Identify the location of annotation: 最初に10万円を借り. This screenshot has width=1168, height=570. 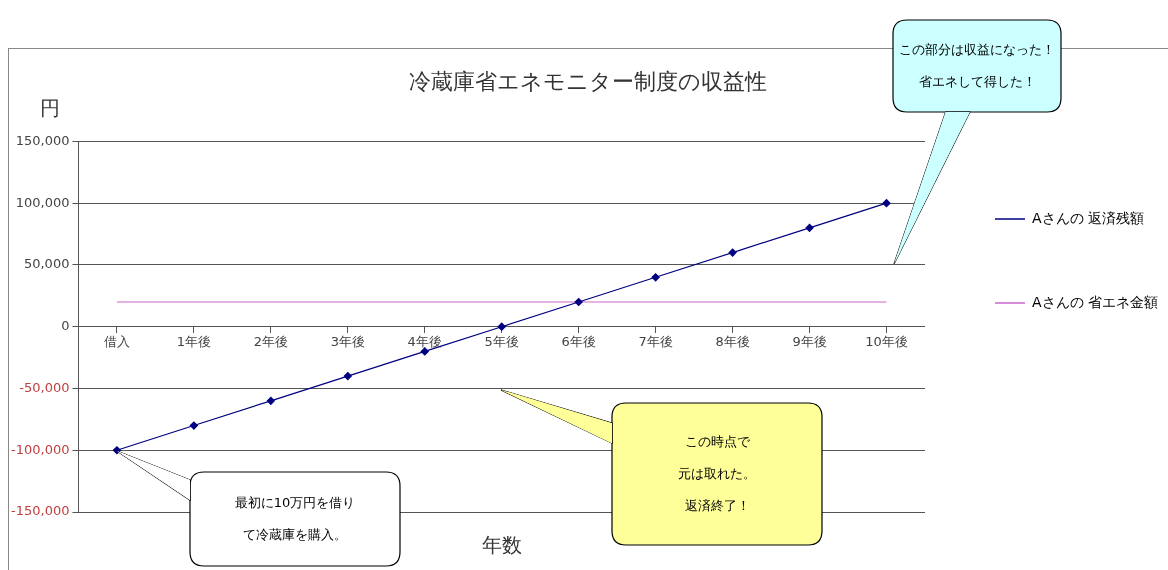
(295, 502).